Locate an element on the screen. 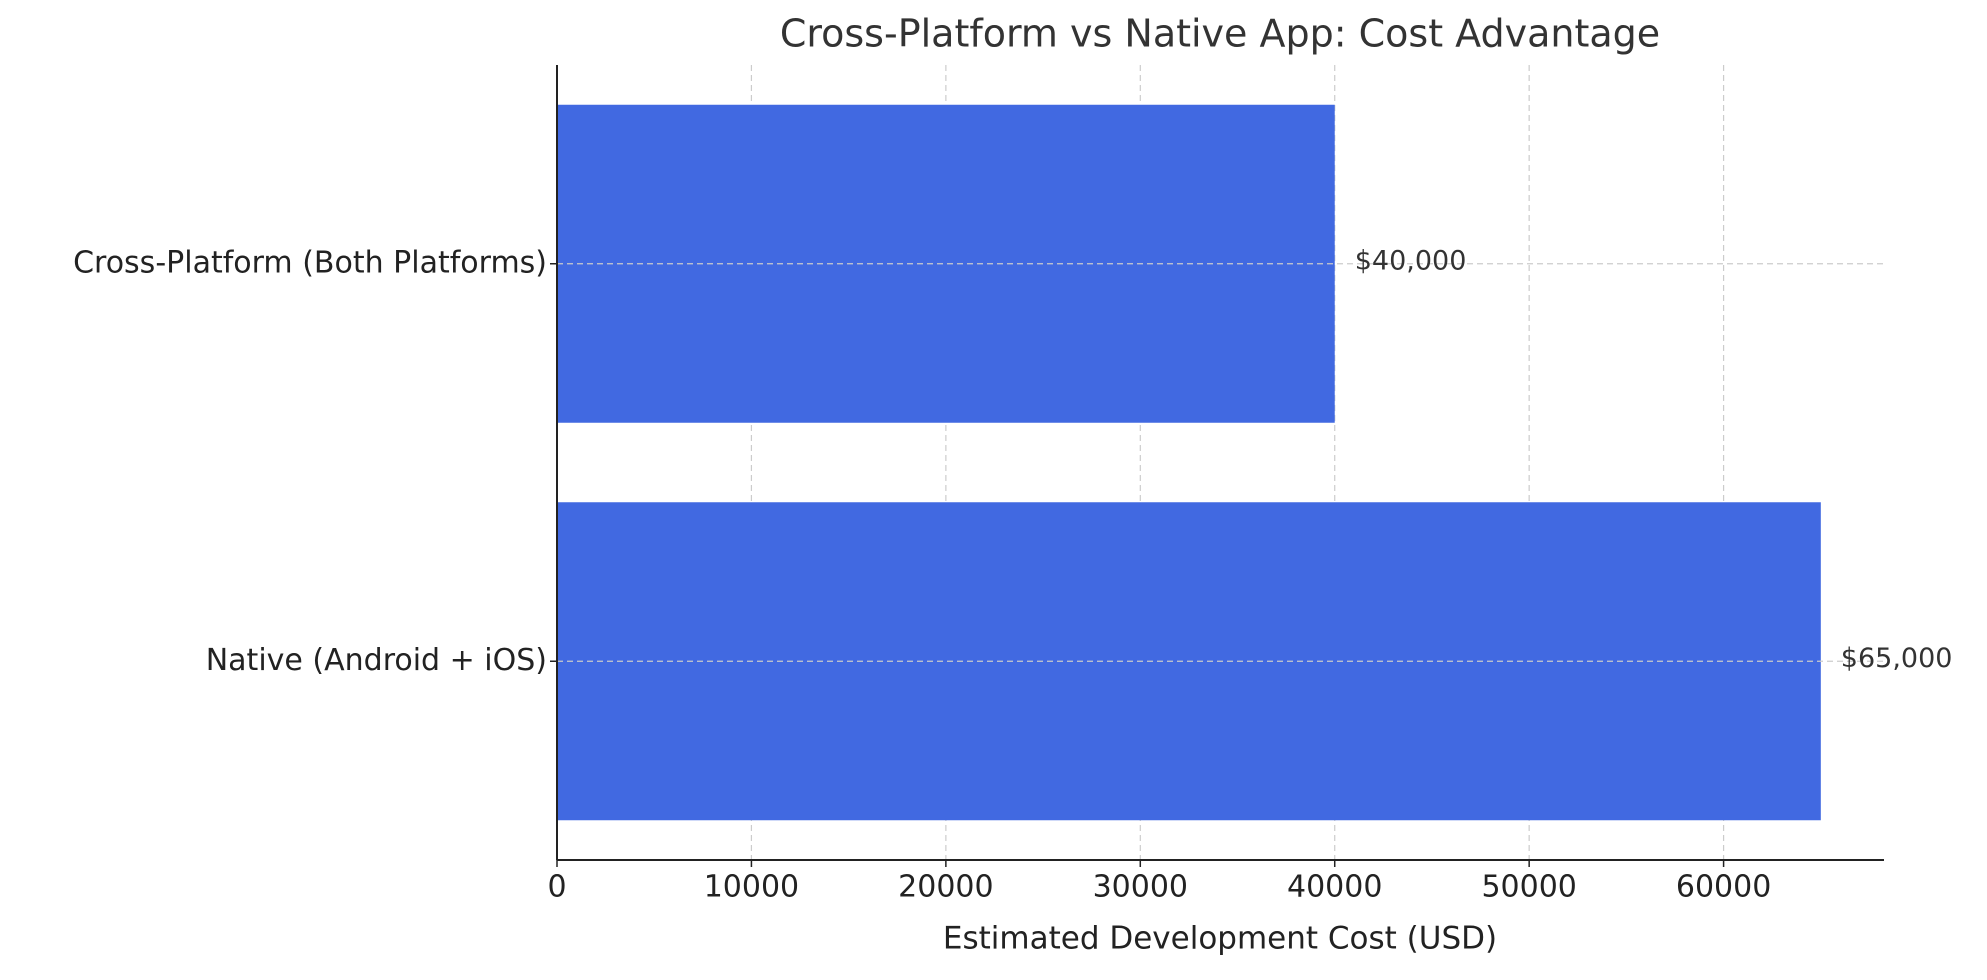 Image resolution: width=1987 pixels, height=980 pixels. x-tick-label: 40000 is located at coordinates (1334, 887).